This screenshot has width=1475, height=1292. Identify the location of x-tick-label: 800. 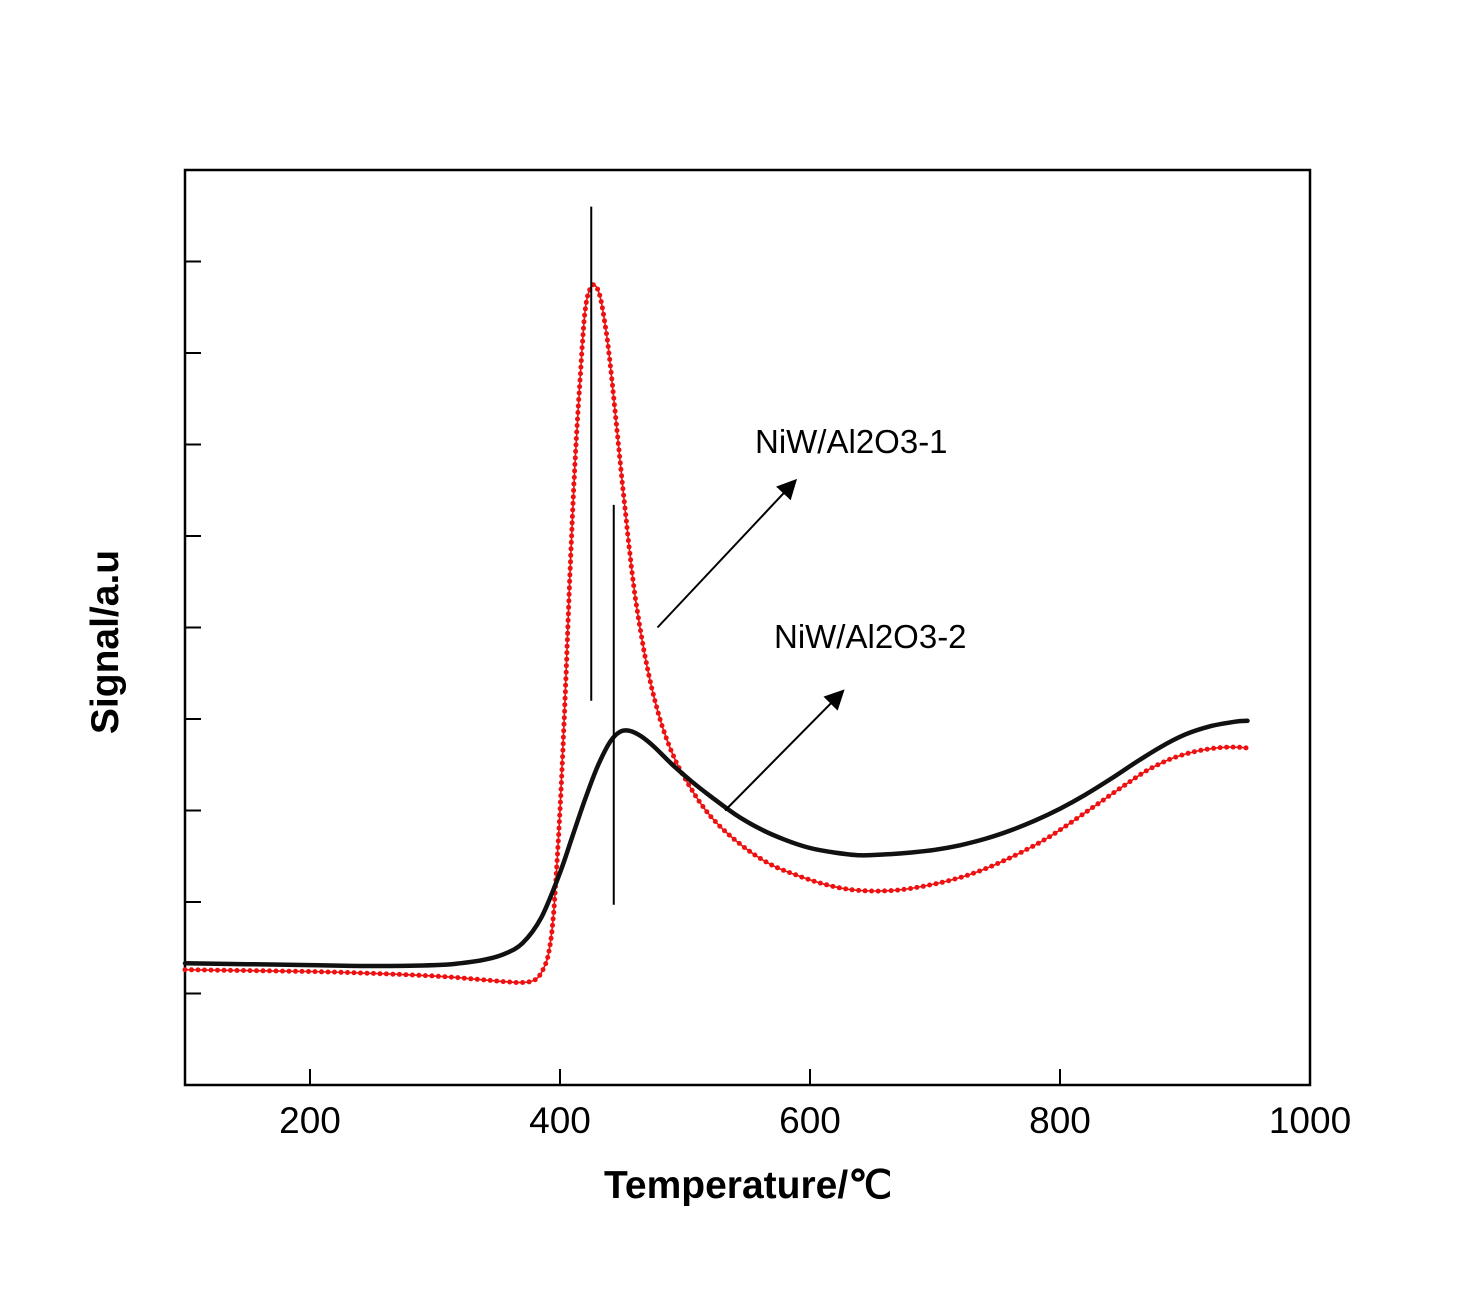
(1060, 1120).